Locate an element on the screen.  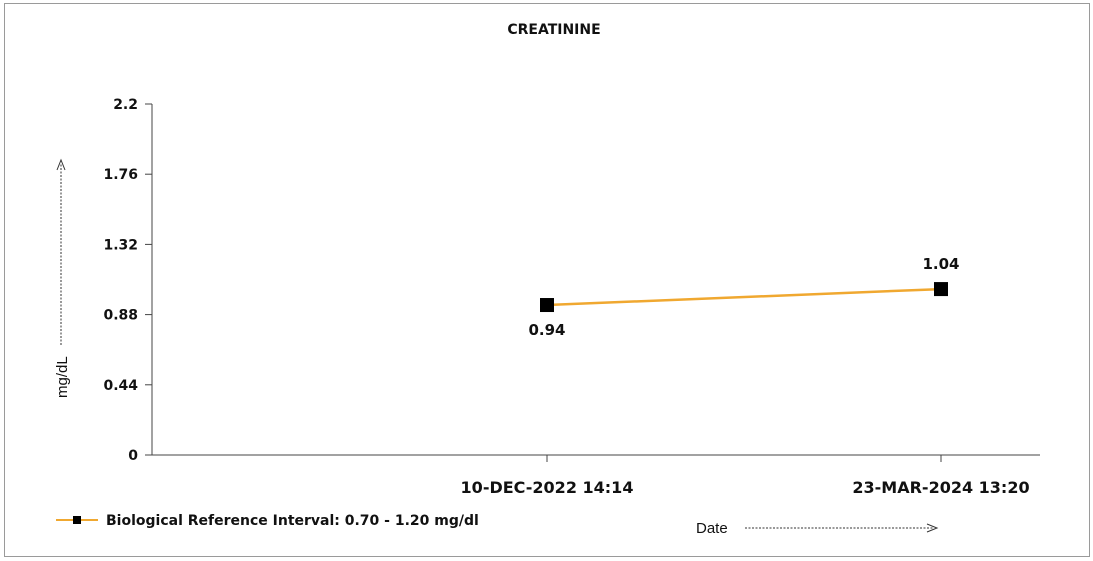
legend-marker is located at coordinates (77, 520).